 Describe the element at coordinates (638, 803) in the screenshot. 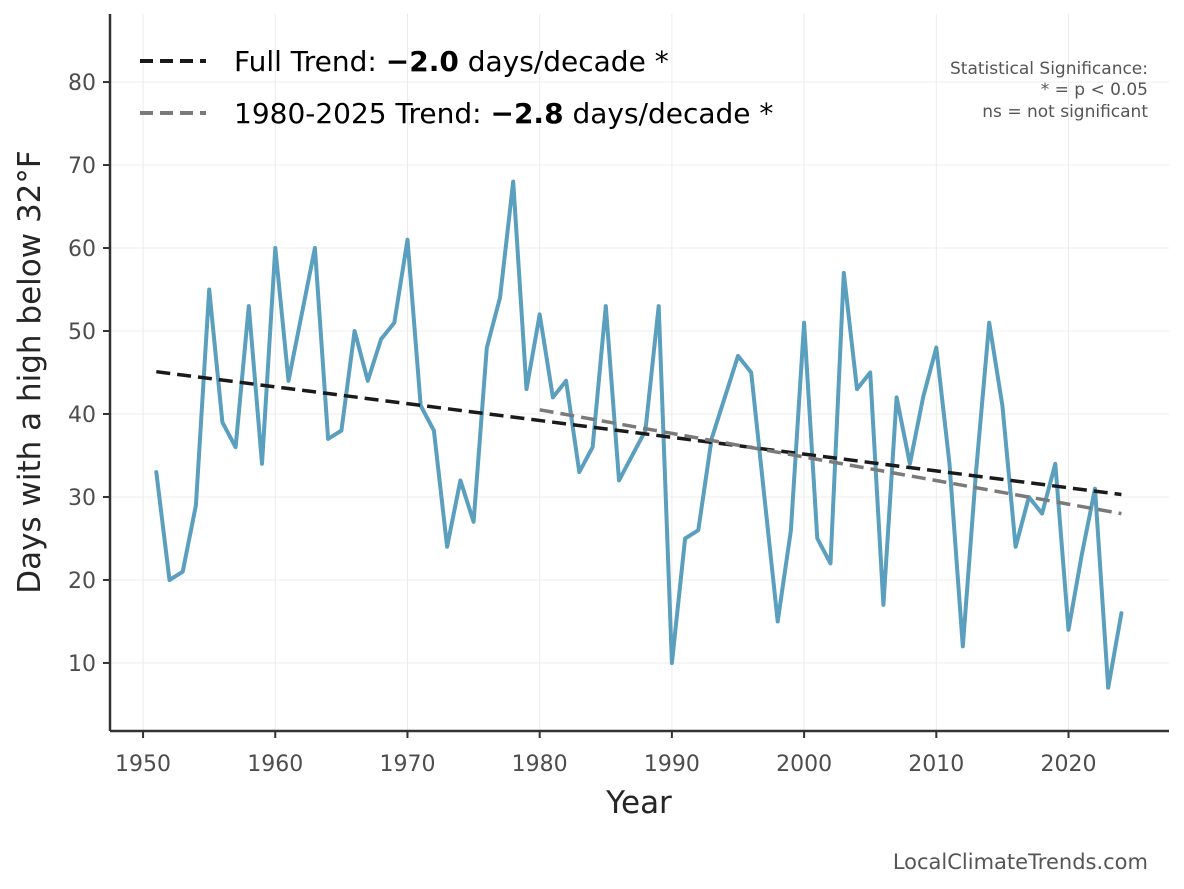

I see `x-axis-title: Year` at that location.